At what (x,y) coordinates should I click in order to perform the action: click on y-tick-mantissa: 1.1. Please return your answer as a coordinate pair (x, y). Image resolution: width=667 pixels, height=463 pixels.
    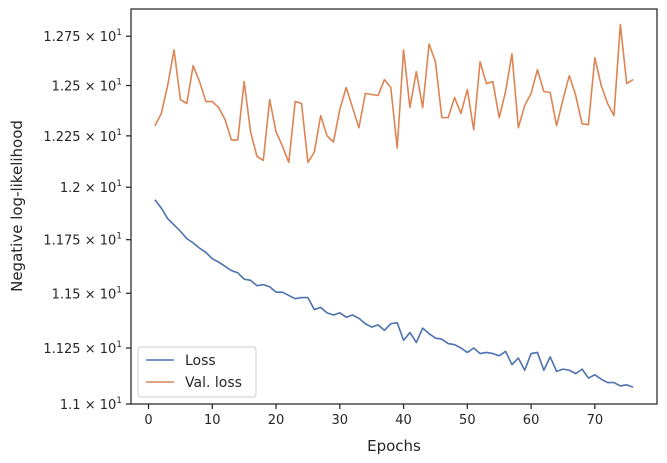
    Looking at the image, I should click on (70, 405).